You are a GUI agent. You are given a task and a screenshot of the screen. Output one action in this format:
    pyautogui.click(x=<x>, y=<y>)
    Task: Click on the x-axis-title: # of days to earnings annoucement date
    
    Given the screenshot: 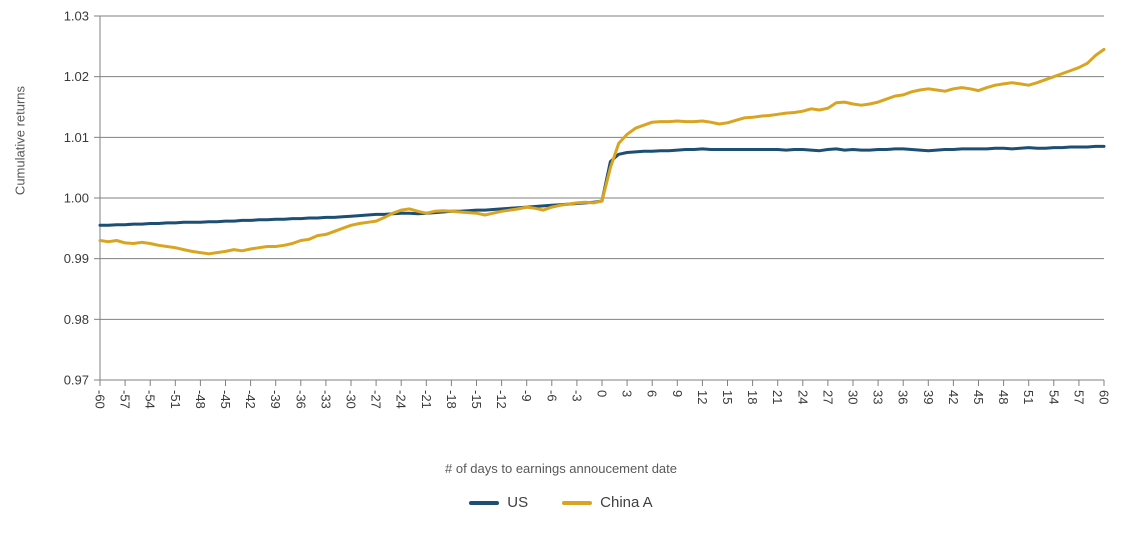 What is the action you would take?
    pyautogui.click(x=561, y=468)
    